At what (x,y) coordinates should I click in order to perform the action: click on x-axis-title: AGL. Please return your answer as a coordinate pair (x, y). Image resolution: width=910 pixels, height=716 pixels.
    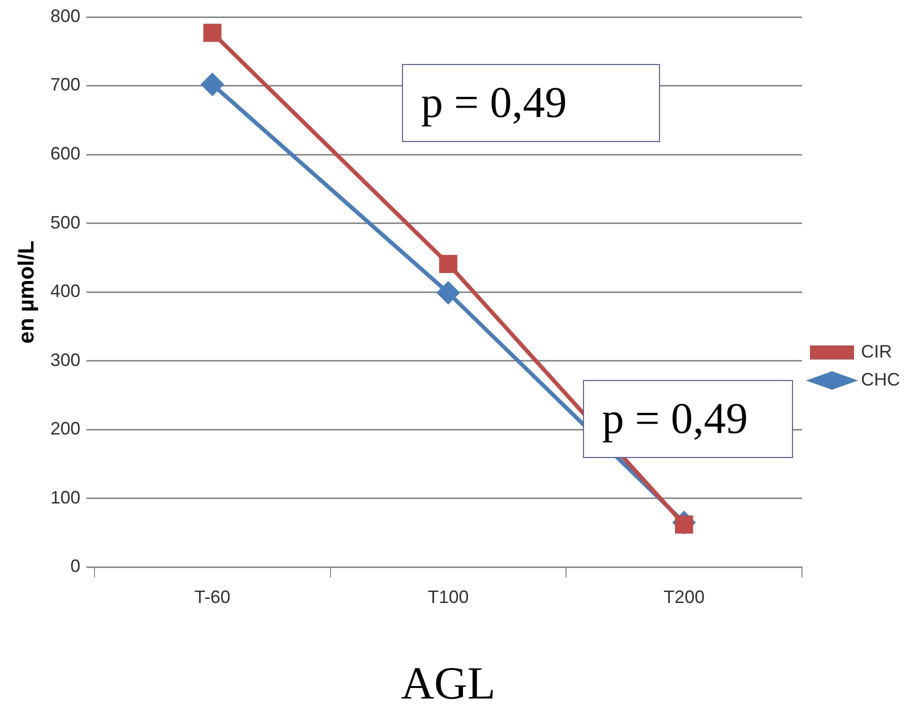
    Looking at the image, I should click on (448, 682).